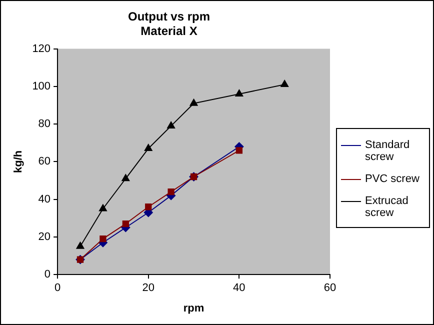  I want to click on x-tick-label: 60, so click(330, 288).